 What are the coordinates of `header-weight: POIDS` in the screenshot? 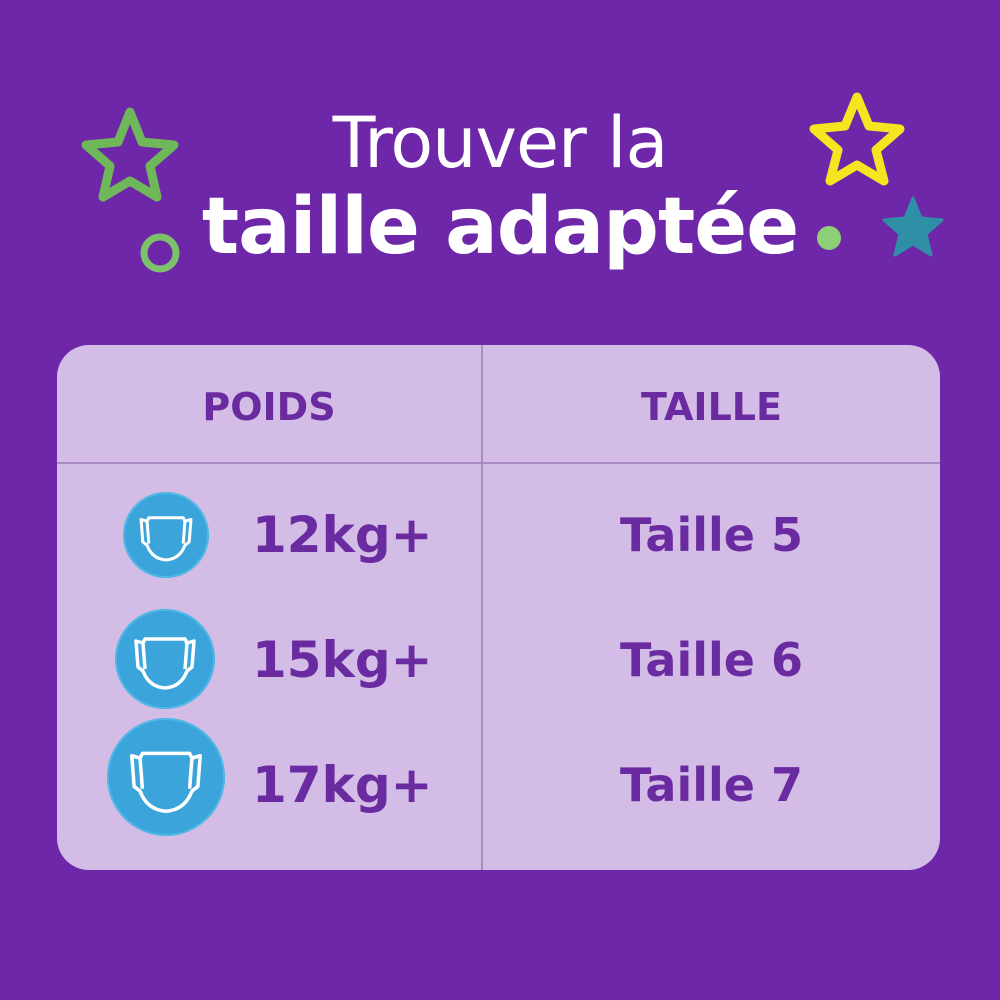 It's located at (269, 407).